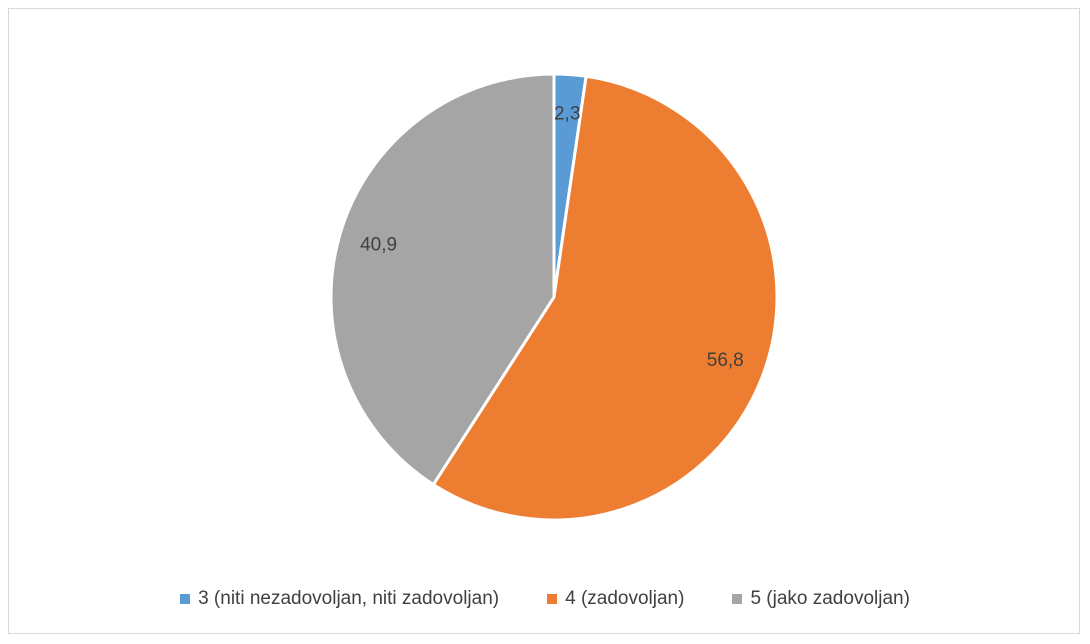 This screenshot has width=1090, height=644. Describe the element at coordinates (830, 598) in the screenshot. I see `legend-label: 5 (jako zadovoljan)` at that location.